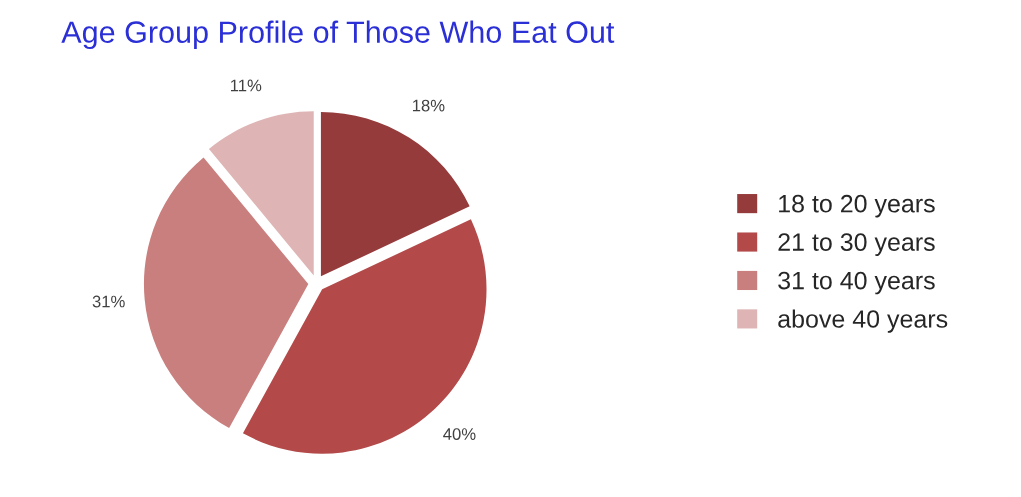  What do you see at coordinates (246, 85) in the screenshot?
I see `data-label: 11%` at bounding box center [246, 85].